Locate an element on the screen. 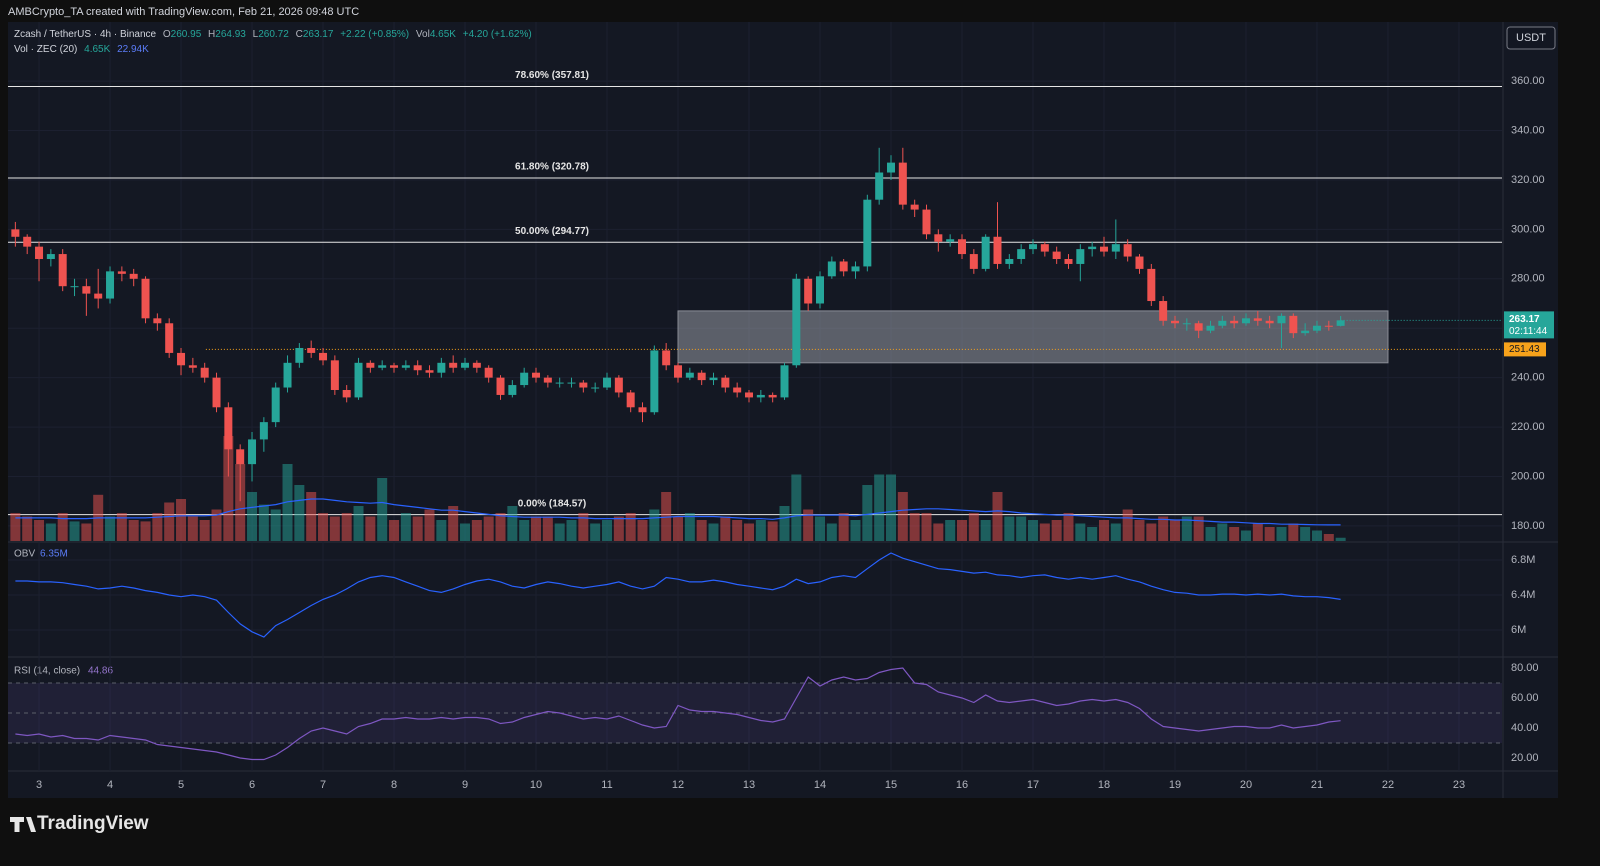 The width and height of the screenshot is (1600, 866). currency-box is located at coordinates (1531, 38).